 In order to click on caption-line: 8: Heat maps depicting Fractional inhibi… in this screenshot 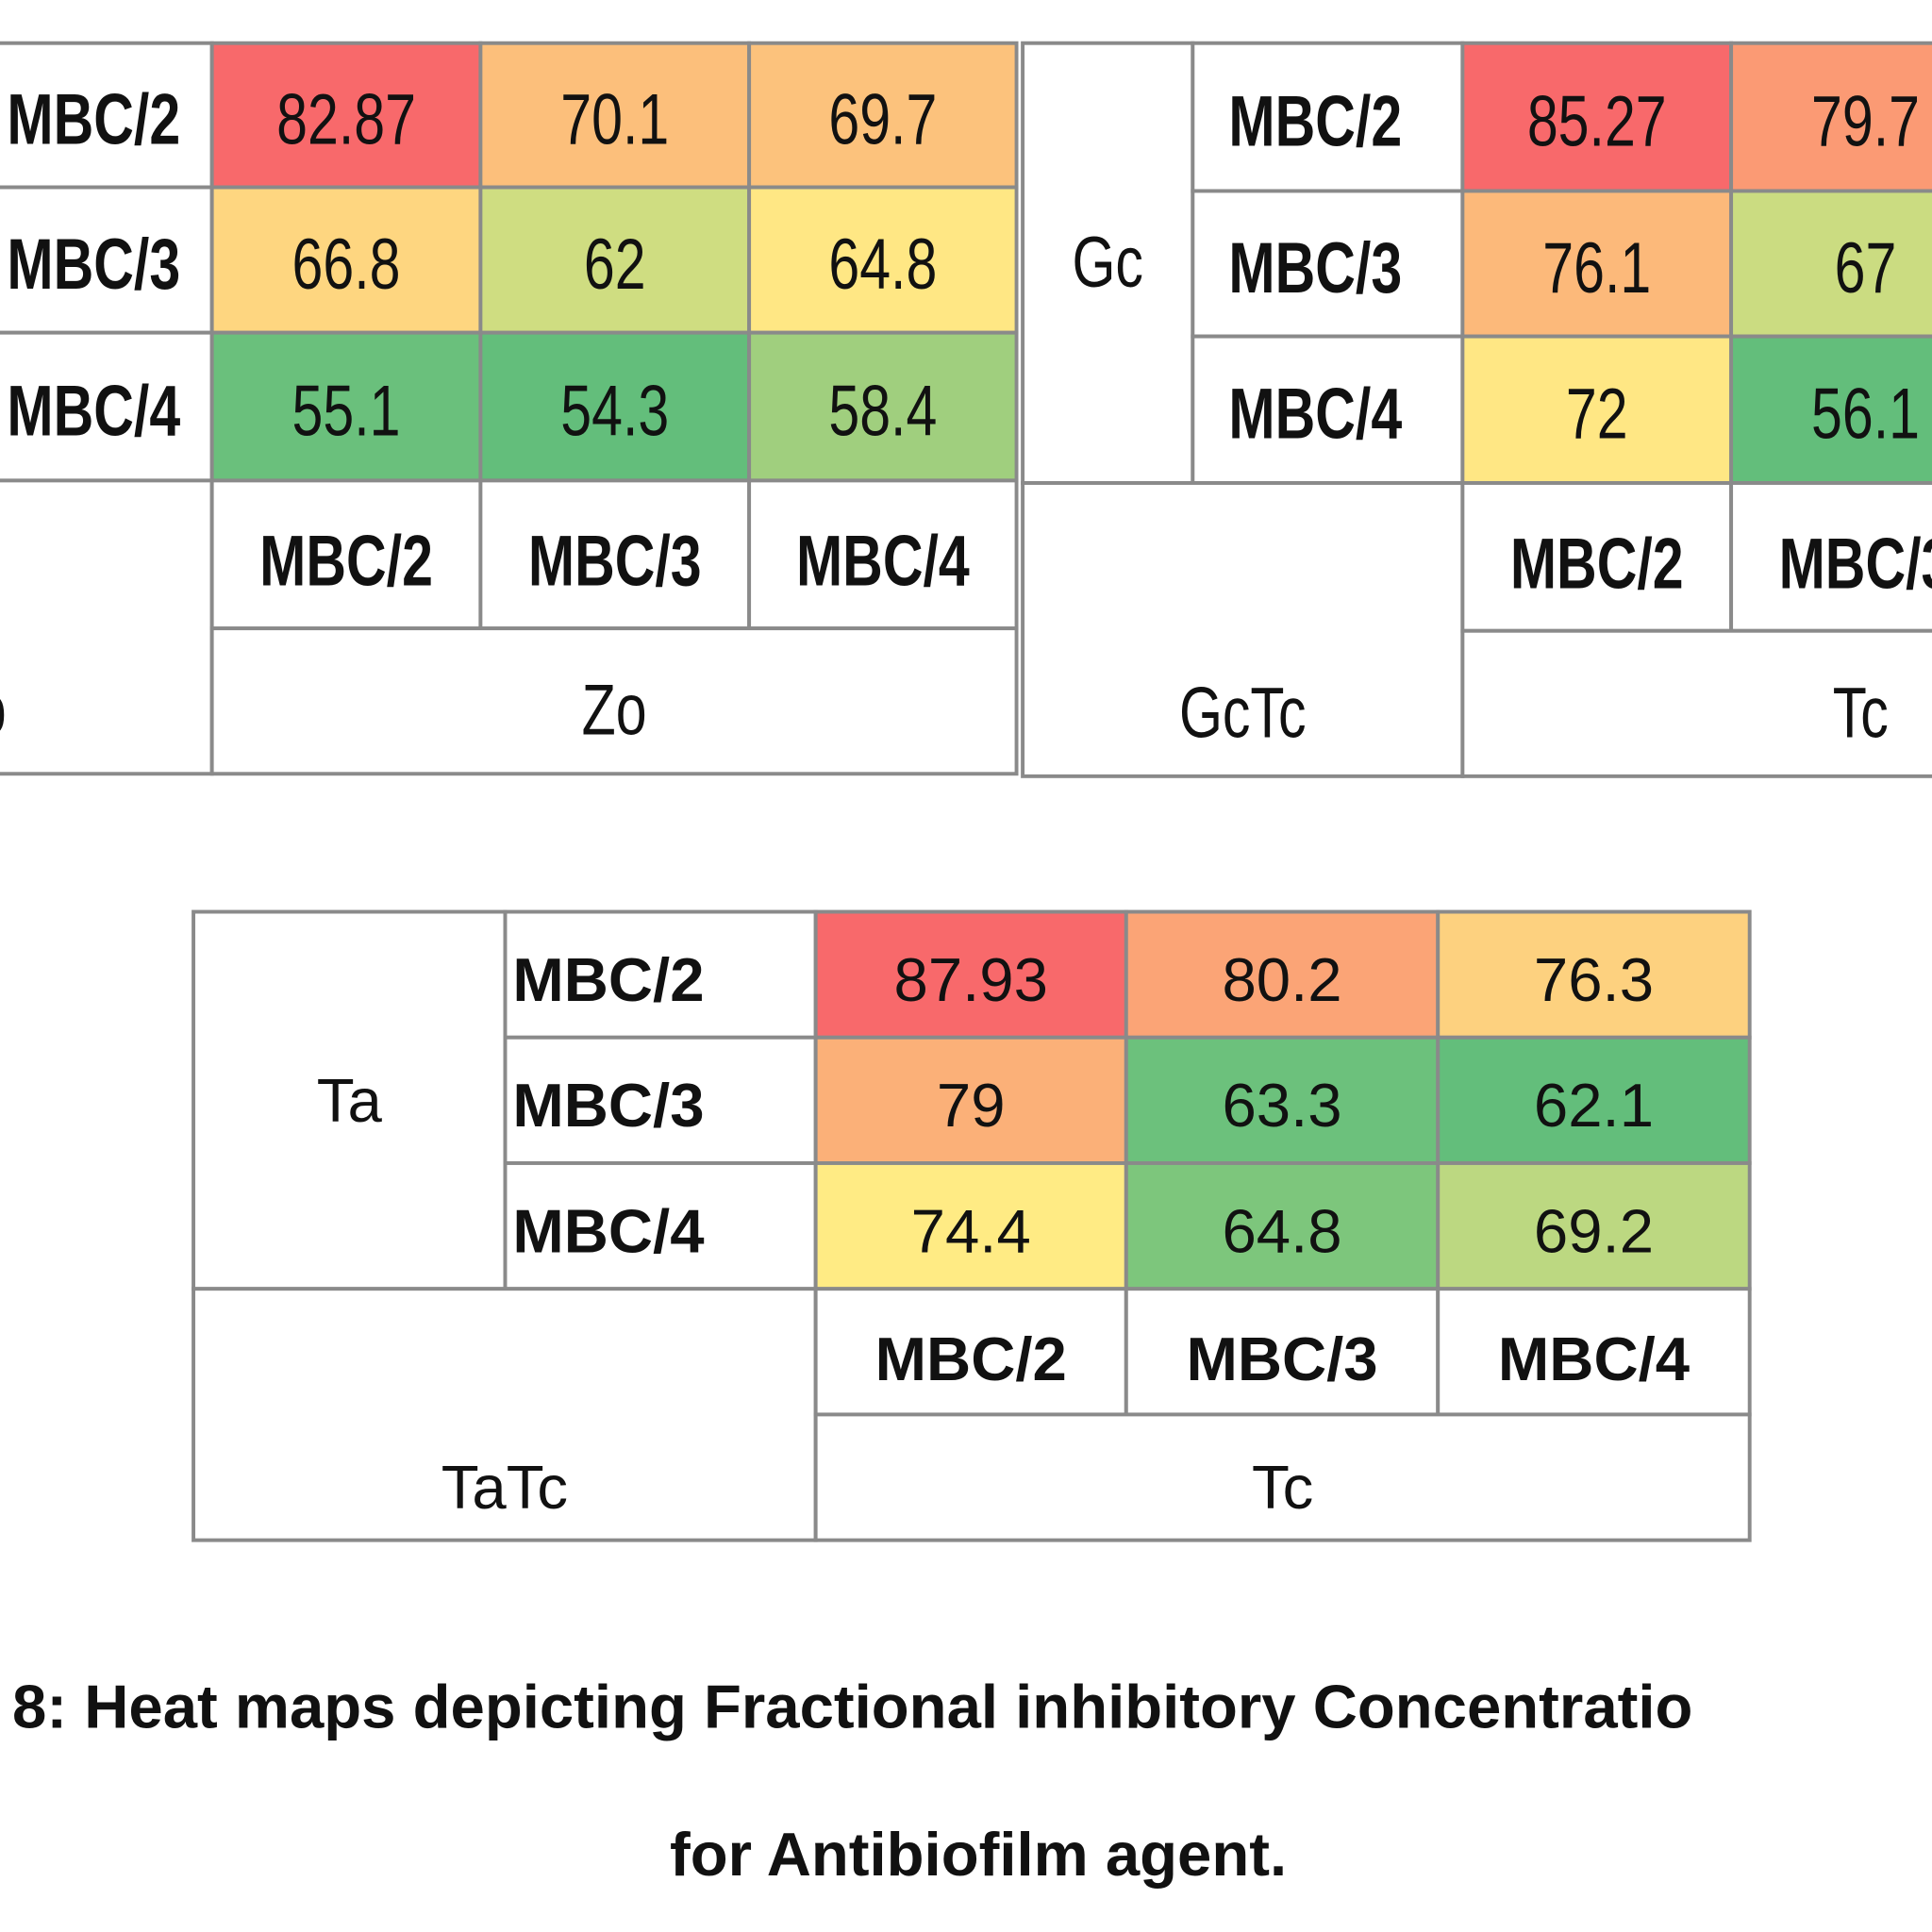, I will do `click(852, 1706)`.